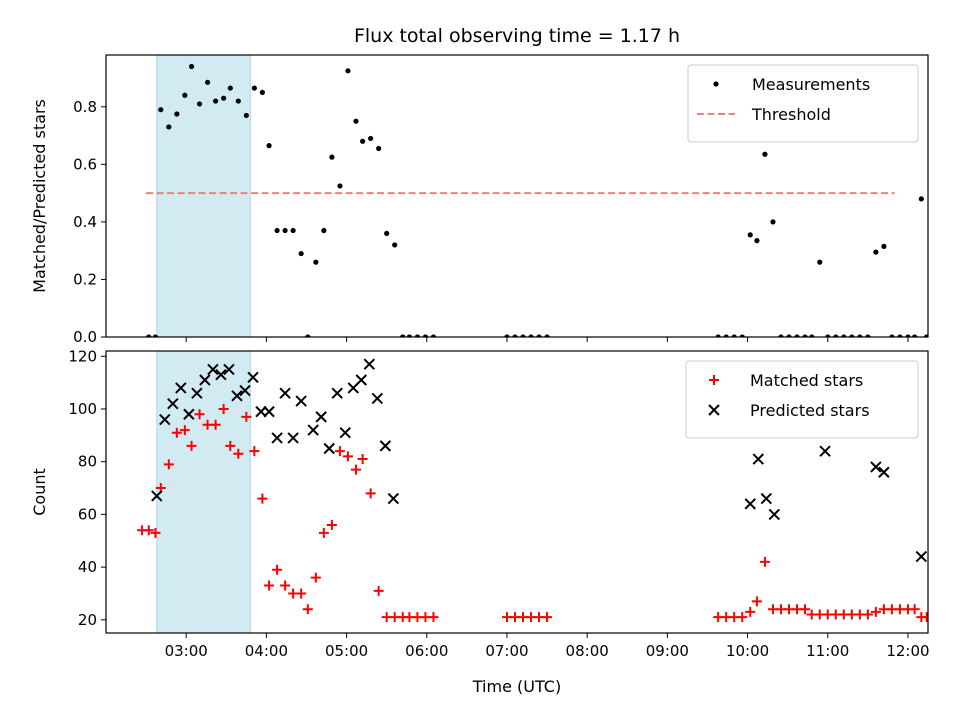  Describe the element at coordinates (85, 164) in the screenshot. I see `y-tick-label: 0.6` at that location.